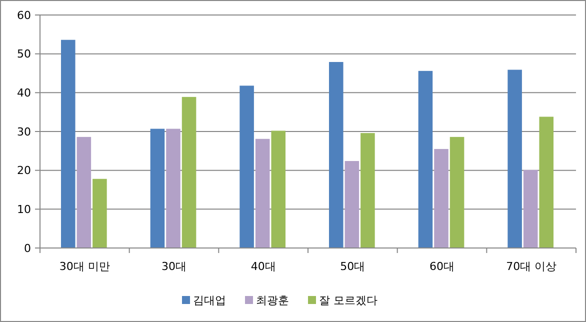 The width and height of the screenshot is (586, 322). What do you see at coordinates (24, 131) in the screenshot?
I see `y-tick-label: 30` at bounding box center [24, 131].